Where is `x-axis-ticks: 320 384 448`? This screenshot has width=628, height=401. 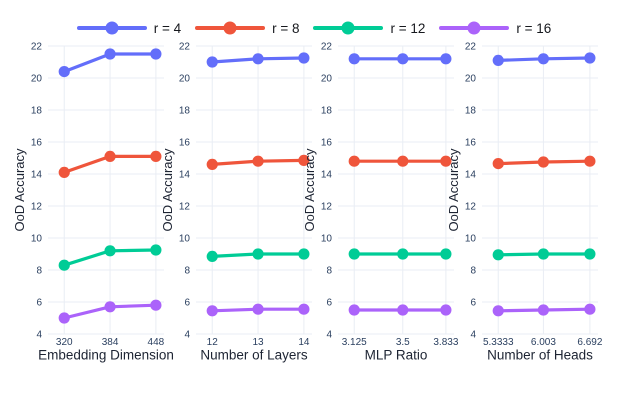
x-axis-ticks: 320 384 448 is located at coordinates (110, 342).